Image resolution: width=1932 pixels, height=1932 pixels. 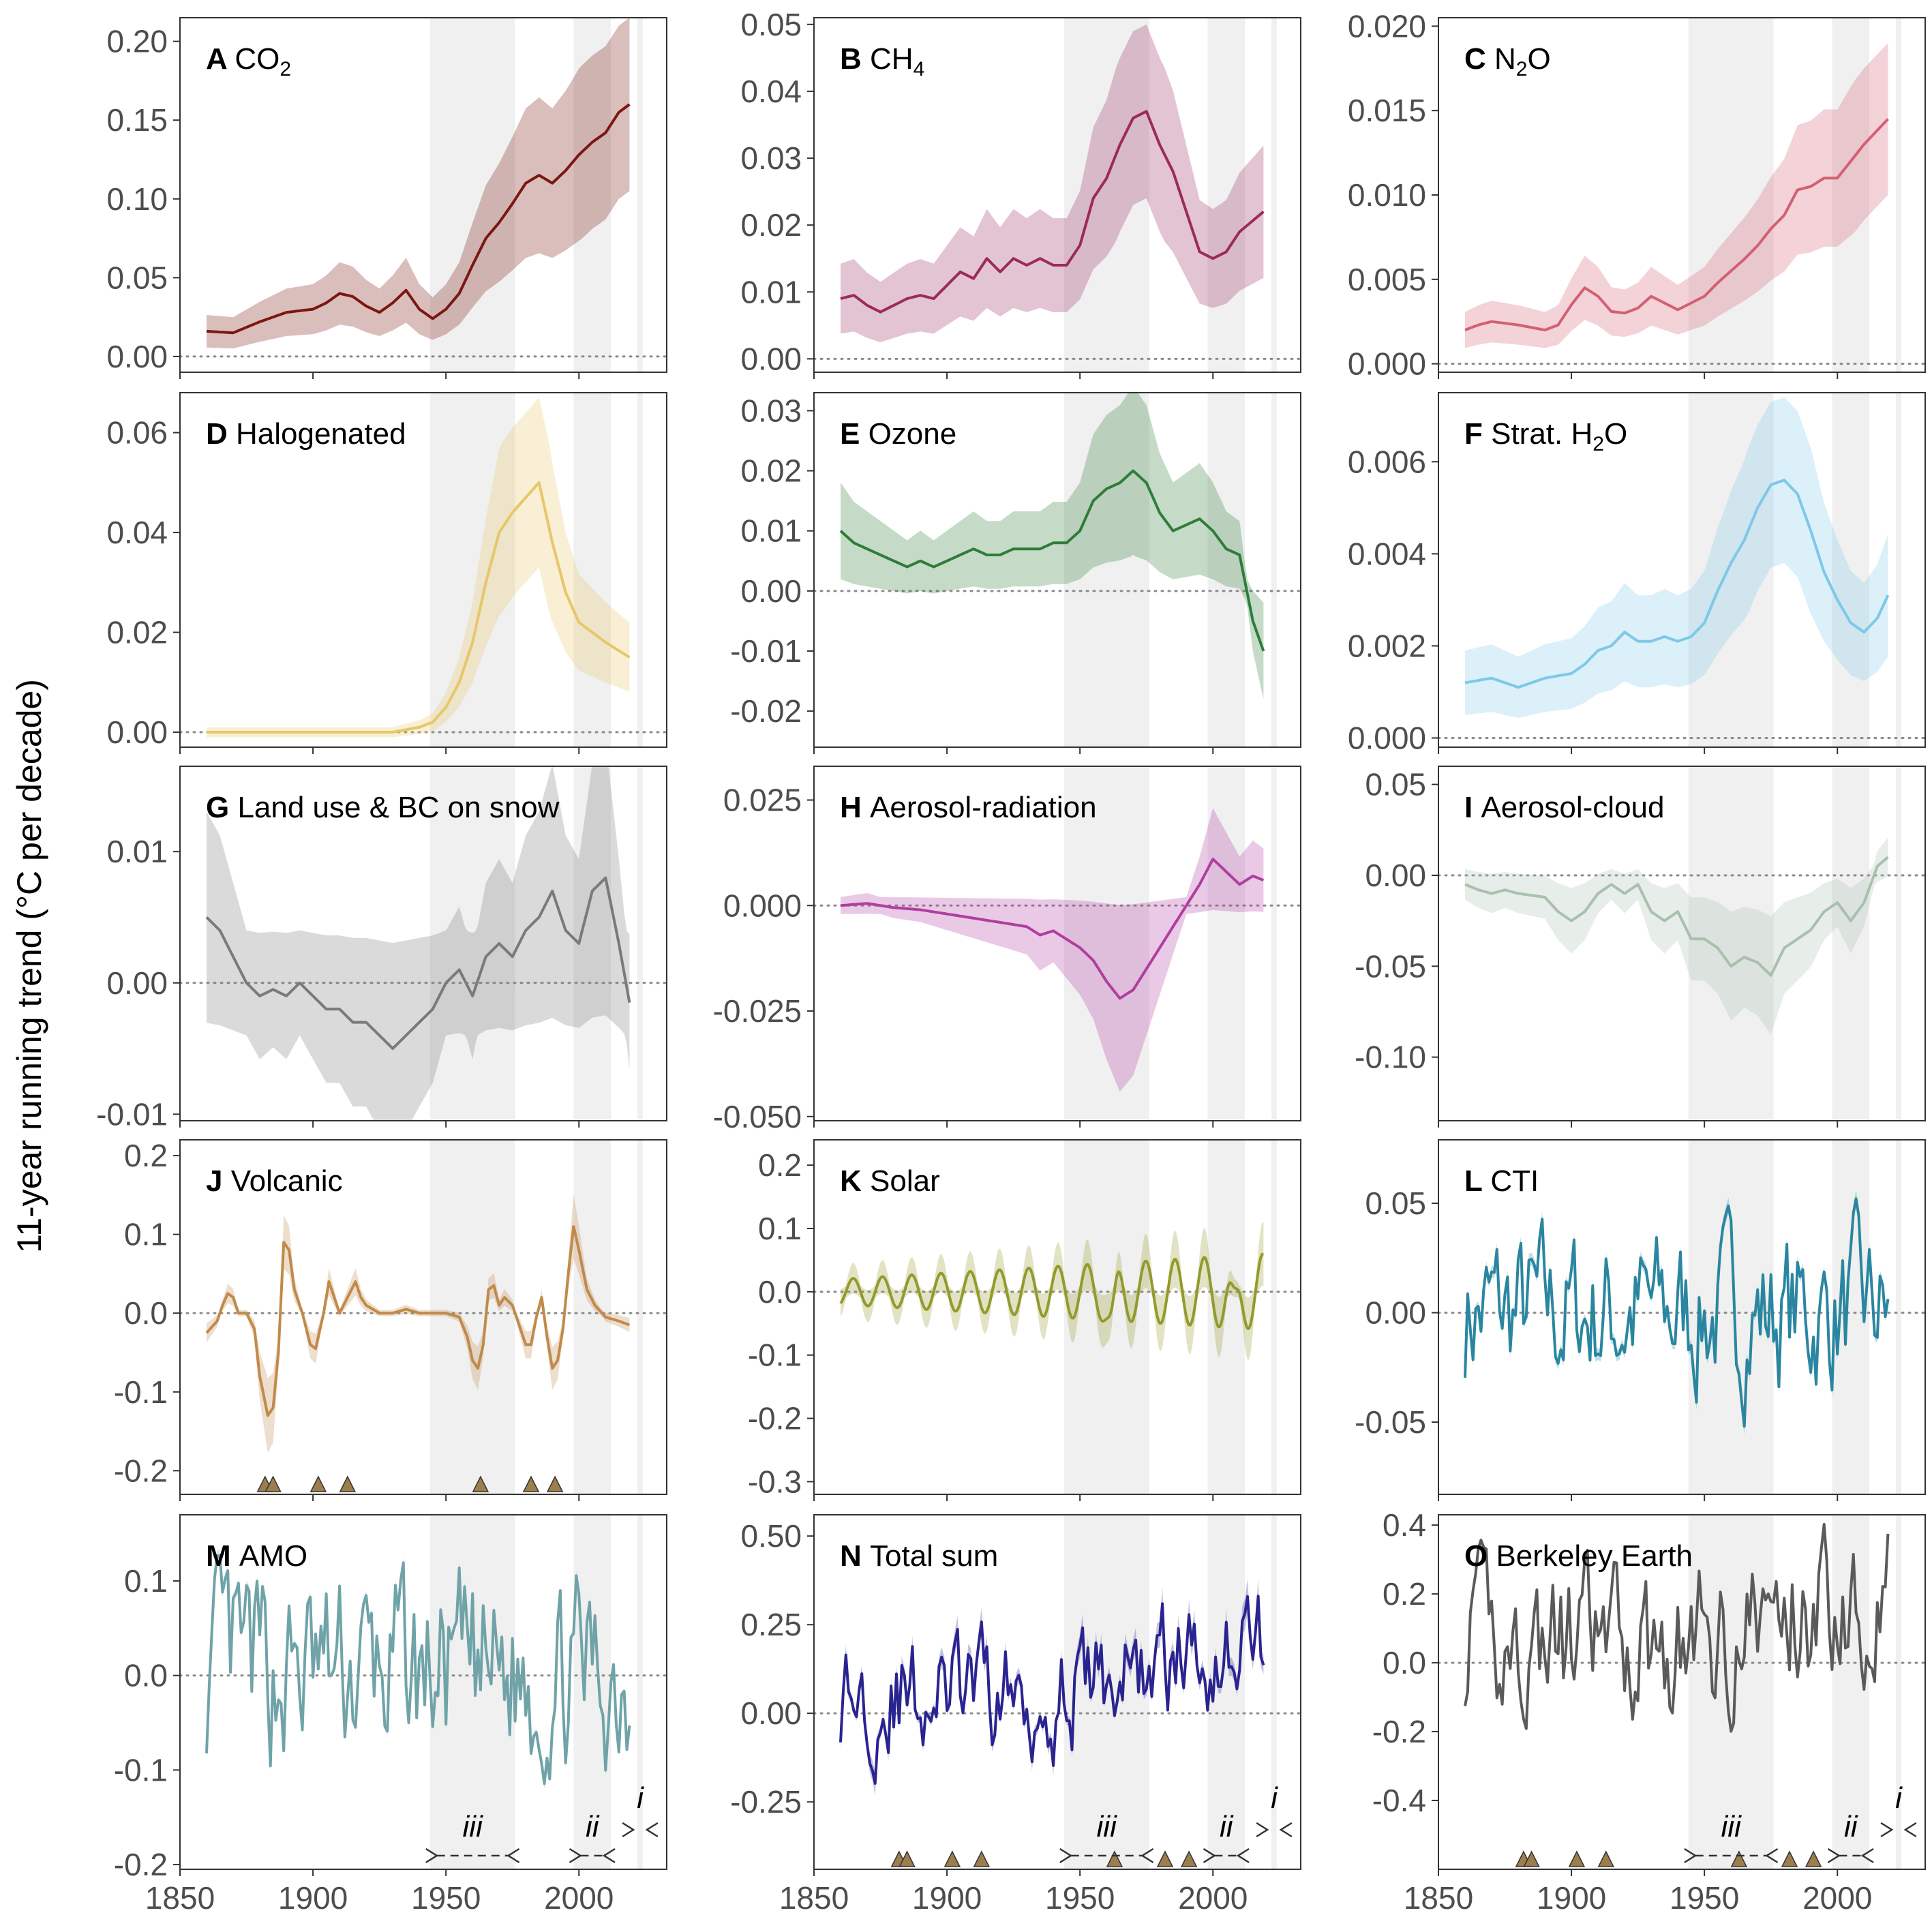 What do you see at coordinates (137, 433) in the screenshot?
I see `y-tick-label: 0.06` at bounding box center [137, 433].